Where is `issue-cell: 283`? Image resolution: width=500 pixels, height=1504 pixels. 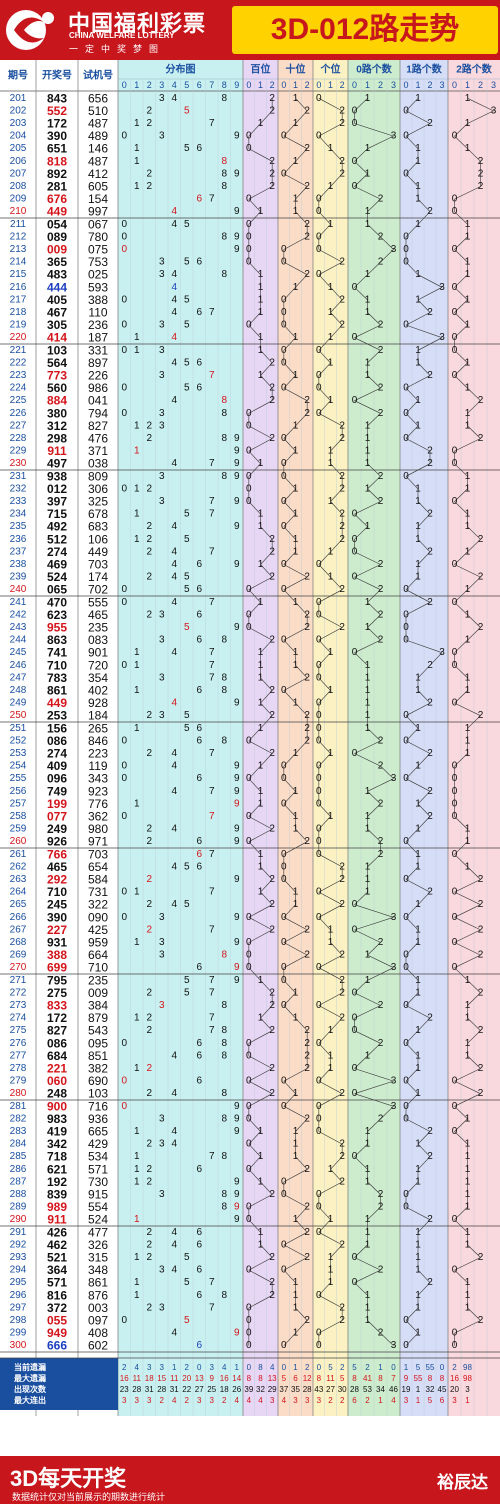 issue-cell: 283 is located at coordinates (18, 1131).